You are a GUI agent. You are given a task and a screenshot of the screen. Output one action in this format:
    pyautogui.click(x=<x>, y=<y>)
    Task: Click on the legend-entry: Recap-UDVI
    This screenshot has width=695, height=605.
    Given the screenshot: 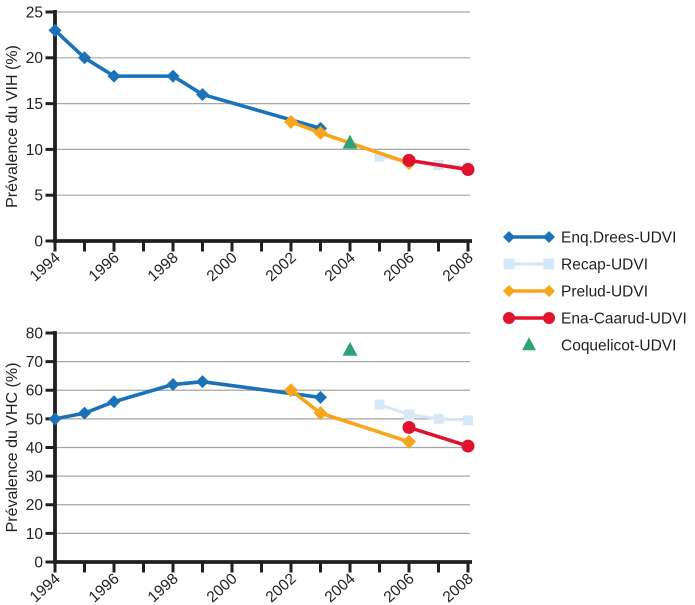 What is the action you would take?
    pyautogui.click(x=575, y=265)
    